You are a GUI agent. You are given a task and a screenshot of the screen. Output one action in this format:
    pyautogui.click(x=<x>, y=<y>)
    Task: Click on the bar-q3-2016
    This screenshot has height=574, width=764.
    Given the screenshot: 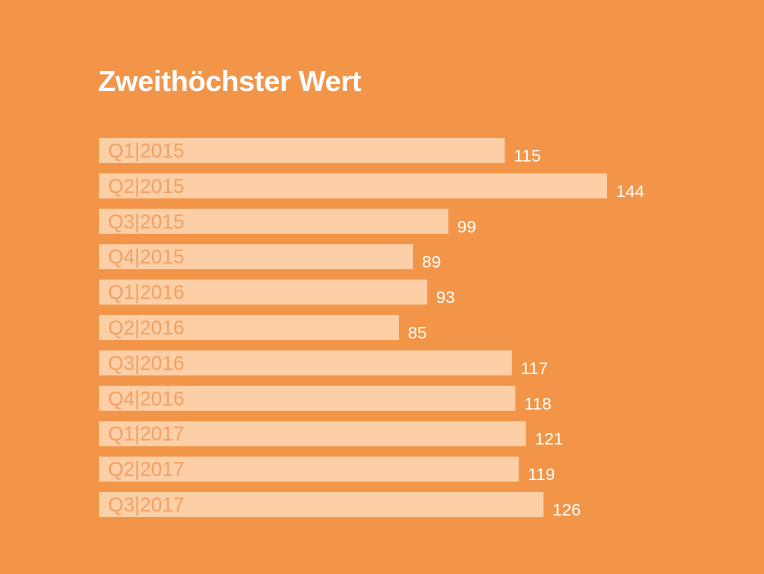 What is the action you would take?
    pyautogui.click(x=305, y=363)
    